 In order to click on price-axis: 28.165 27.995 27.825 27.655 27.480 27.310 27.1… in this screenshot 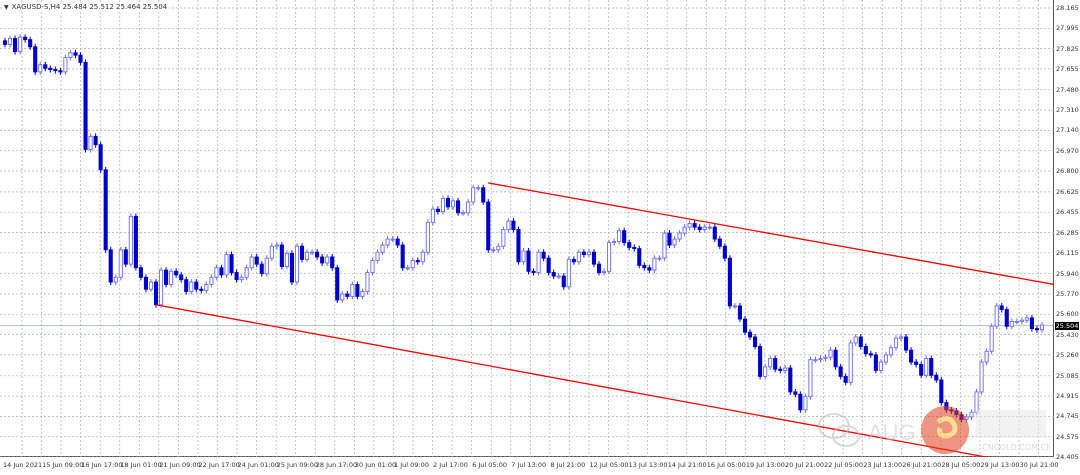, I will do `click(1067, 230)`.